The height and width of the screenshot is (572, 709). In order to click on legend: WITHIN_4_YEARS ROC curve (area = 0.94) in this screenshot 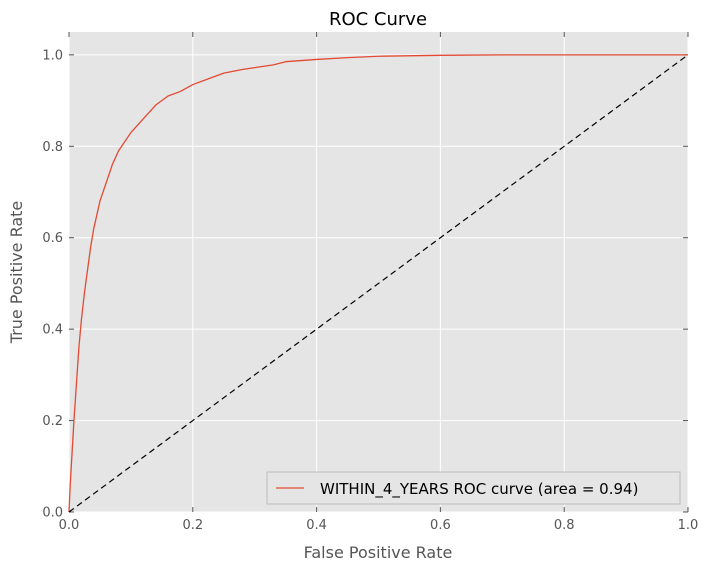, I will do `click(473, 488)`.